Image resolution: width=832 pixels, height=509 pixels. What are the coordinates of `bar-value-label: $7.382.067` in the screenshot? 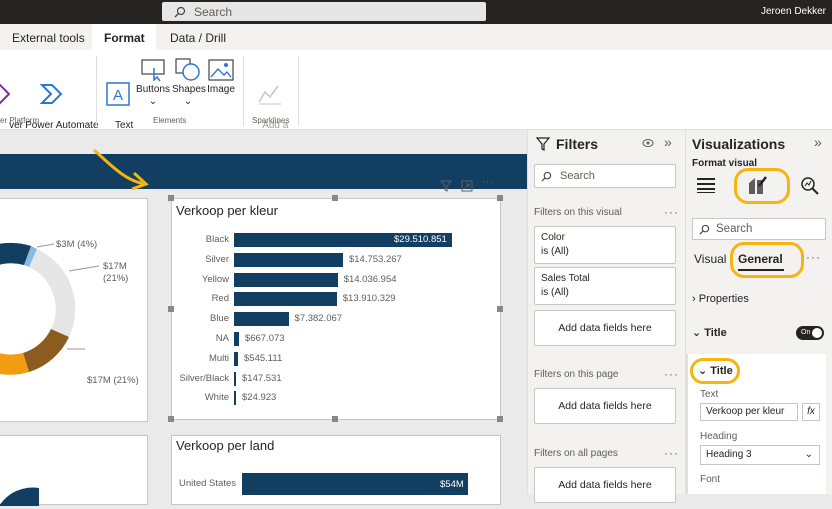 It's located at (318, 319).